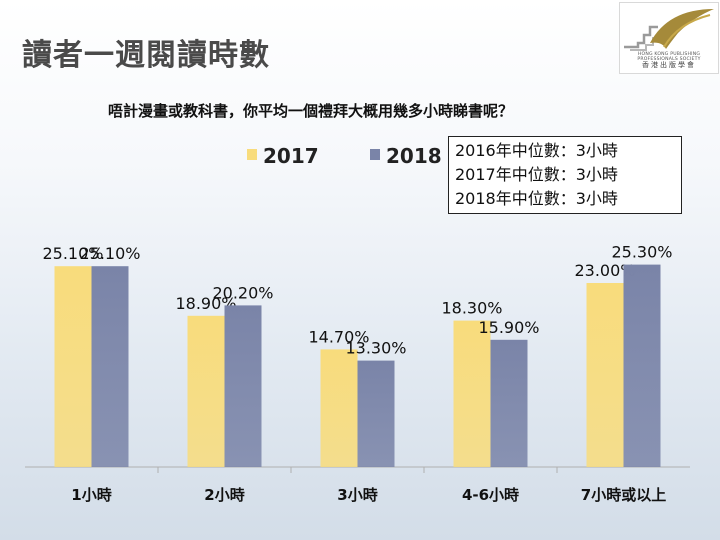 This screenshot has height=540, width=720. I want to click on data-label-2017-2: 18.90%, so click(205, 303).